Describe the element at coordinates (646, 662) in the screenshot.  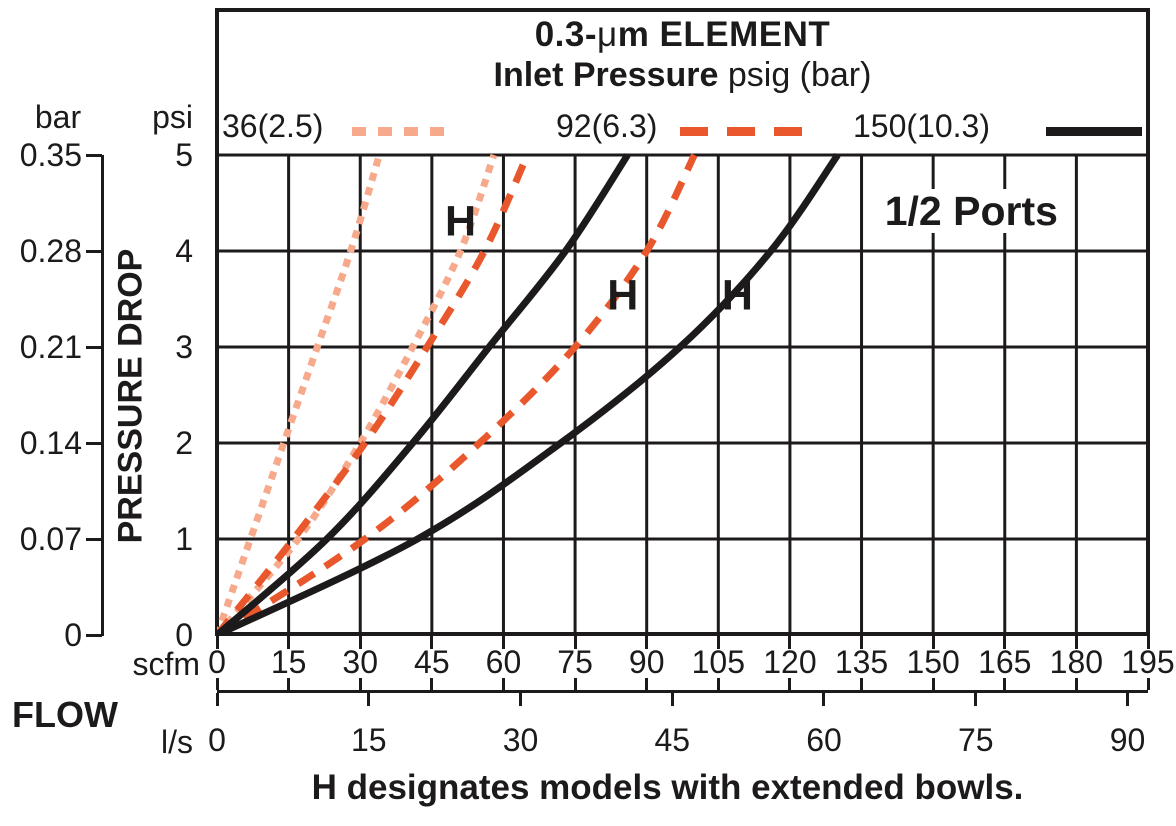
I see `scfm-tick-label-90: 90` at that location.